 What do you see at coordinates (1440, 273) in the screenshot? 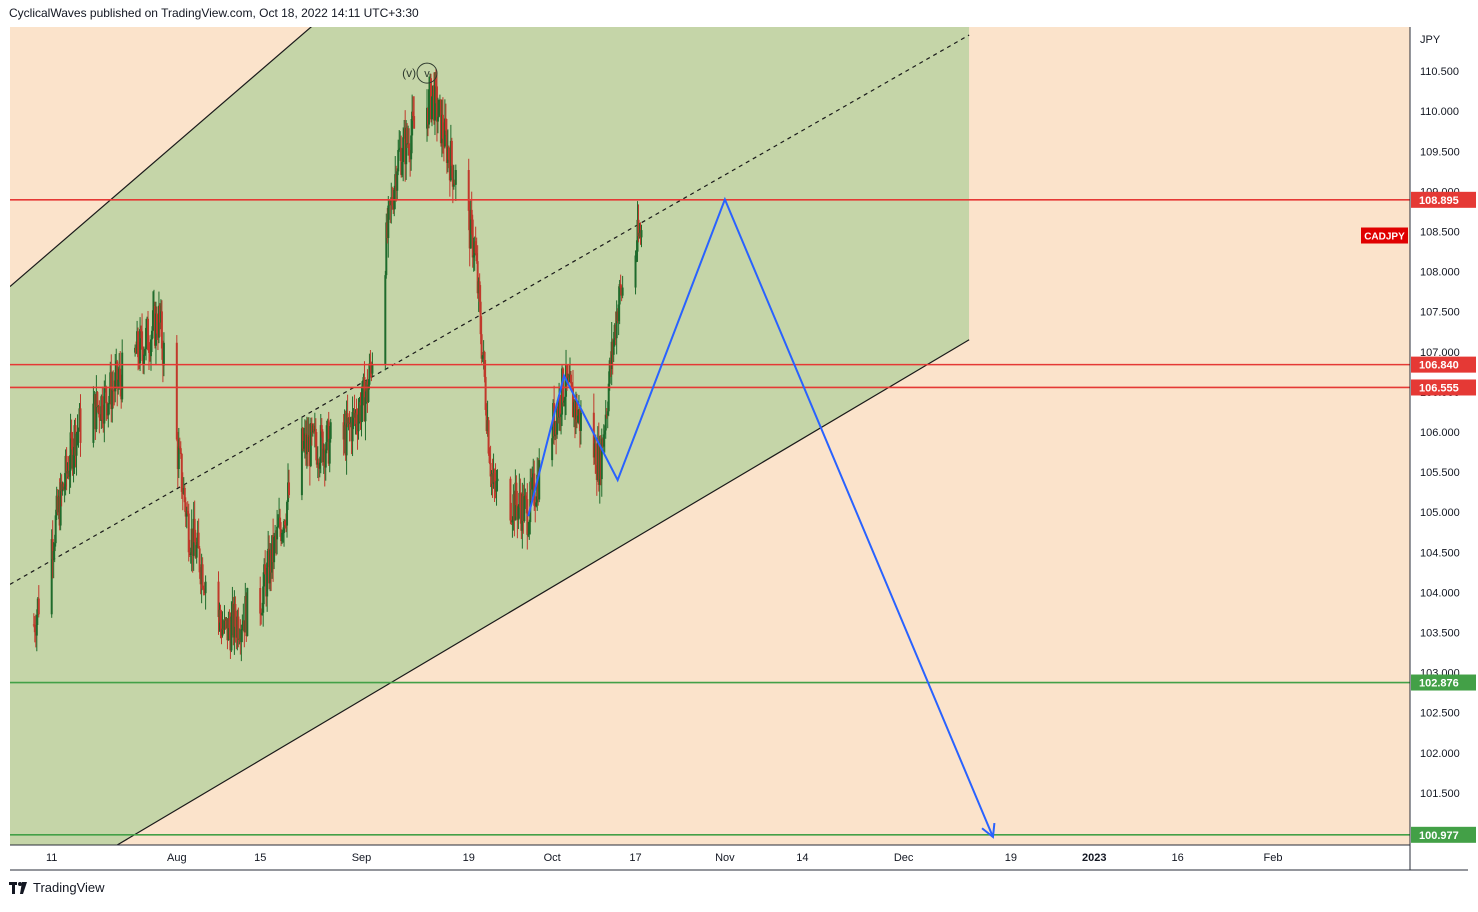
I see `price-tick-label: 108.000` at bounding box center [1440, 273].